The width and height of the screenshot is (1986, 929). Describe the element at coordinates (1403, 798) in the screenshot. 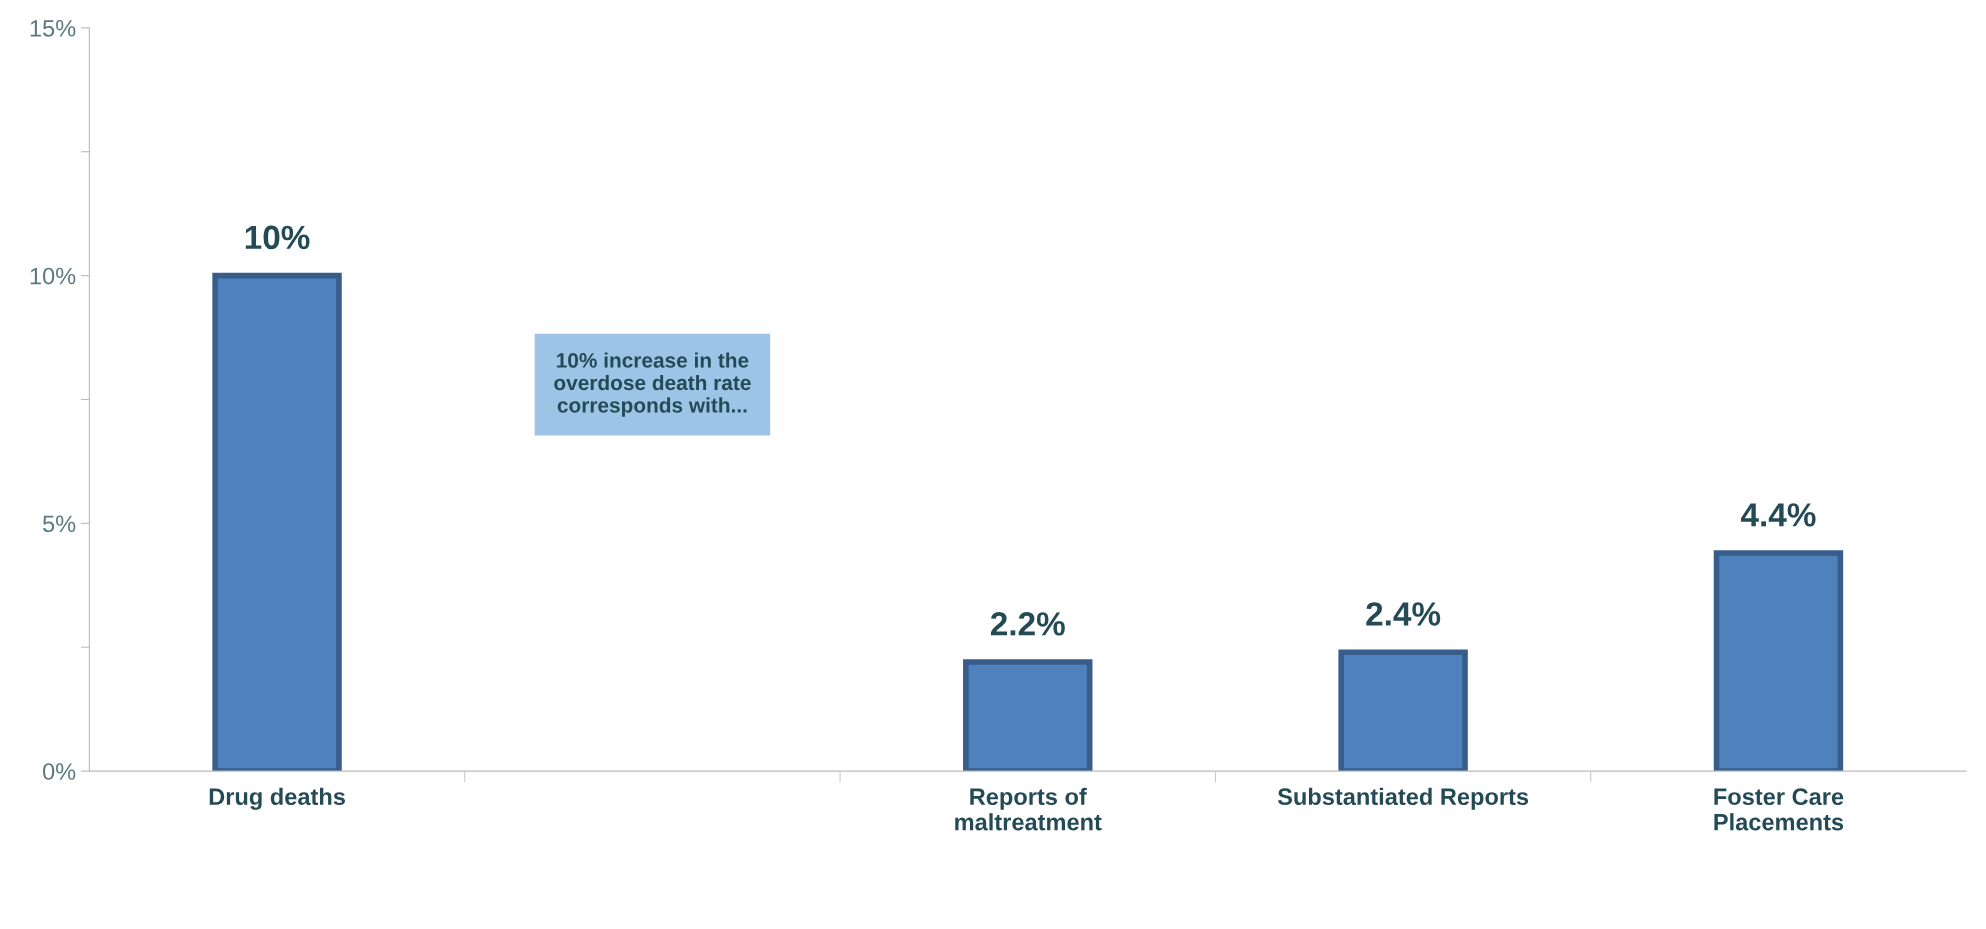

I see `x-tick-label: Substantiated Reports` at that location.